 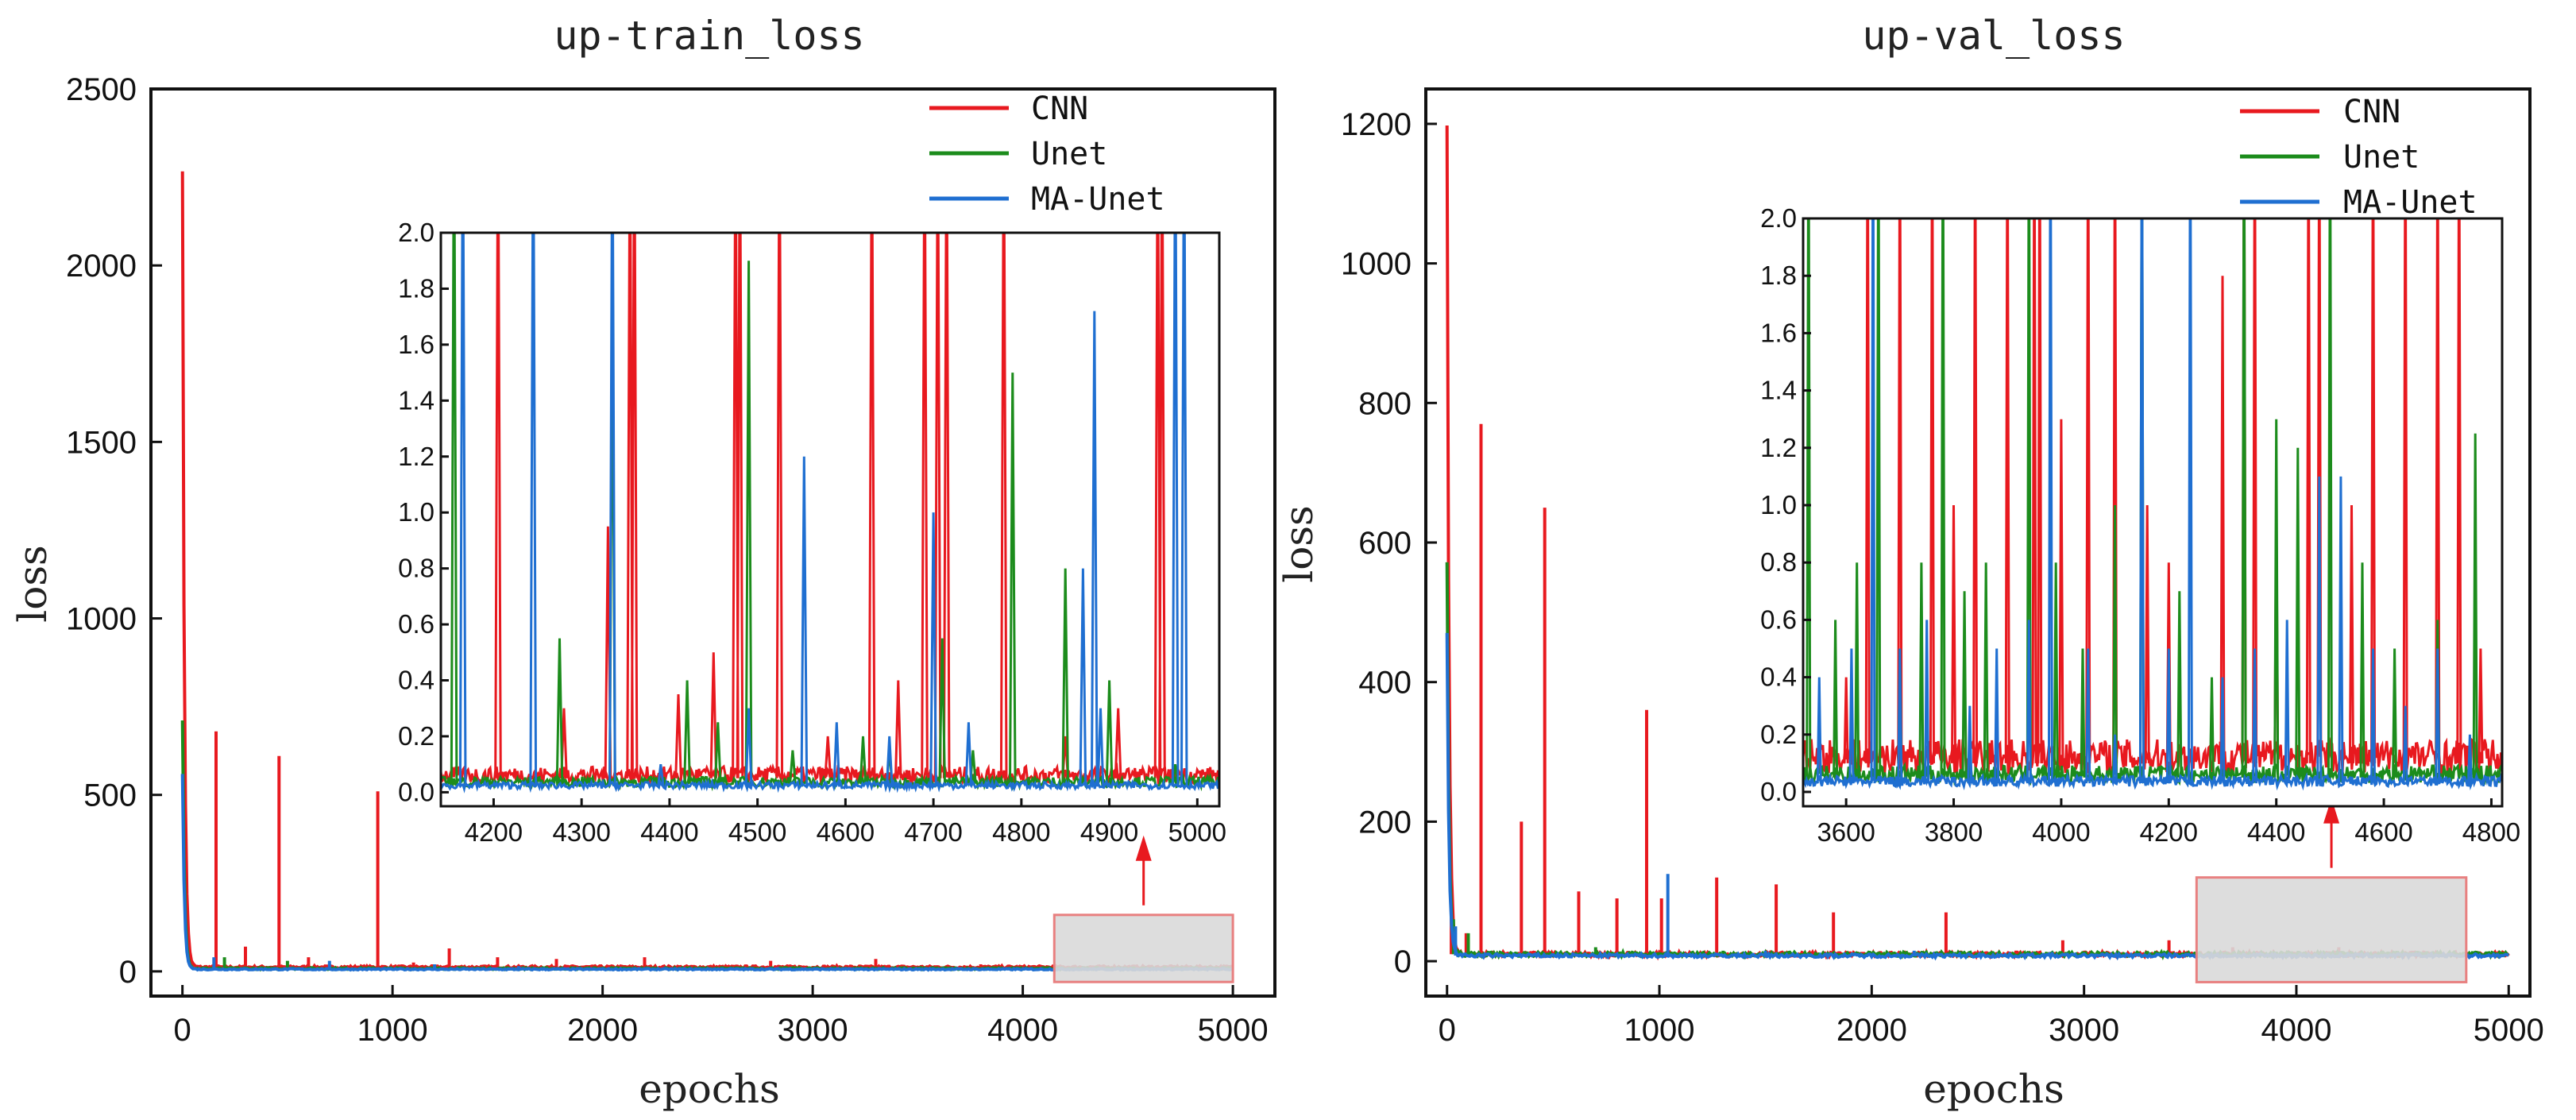 I want to click on inset-frame, so click(x=2153, y=512).